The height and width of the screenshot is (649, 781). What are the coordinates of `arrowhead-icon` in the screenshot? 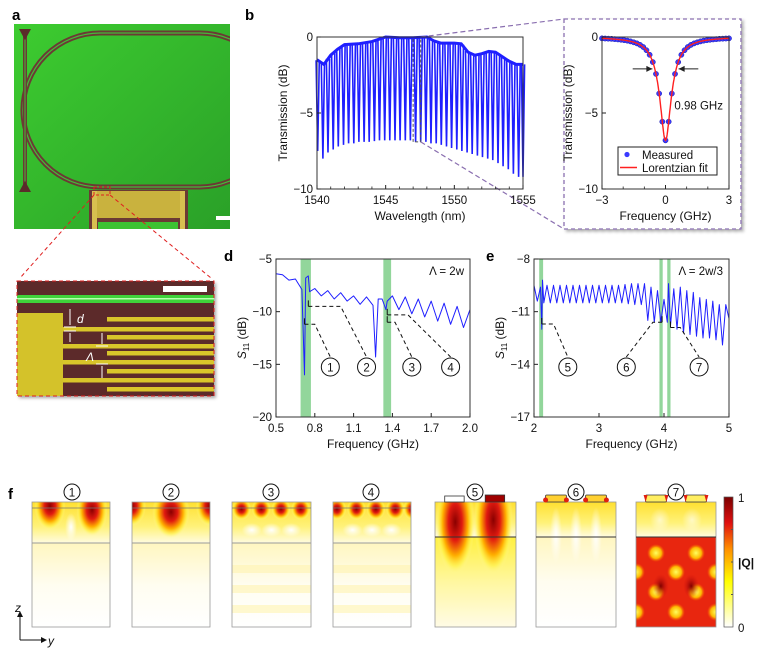 It's located at (649, 68).